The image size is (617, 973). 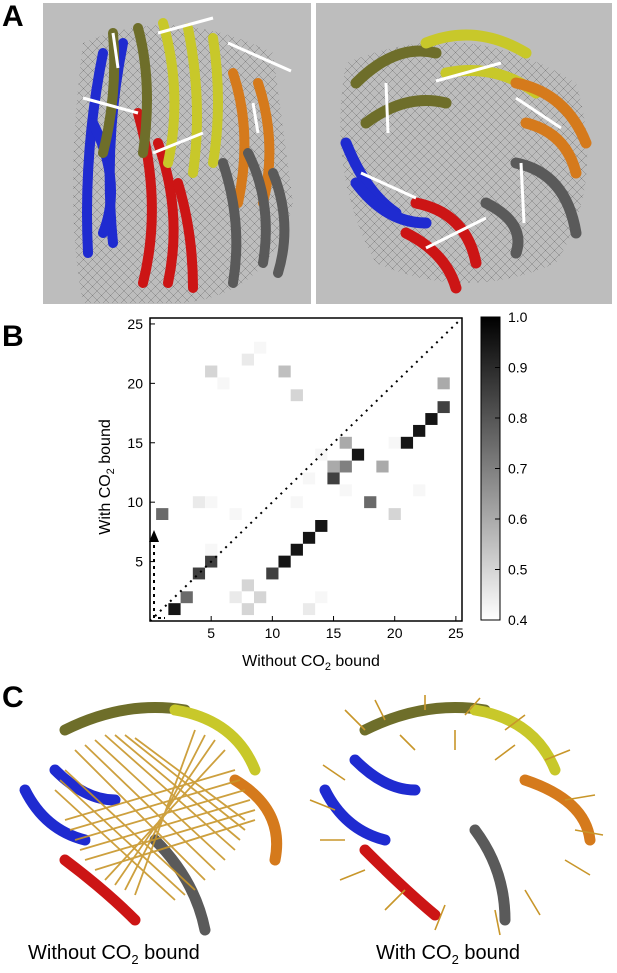 What do you see at coordinates (183, 159) in the screenshot?
I see `protein-side-view-image` at bounding box center [183, 159].